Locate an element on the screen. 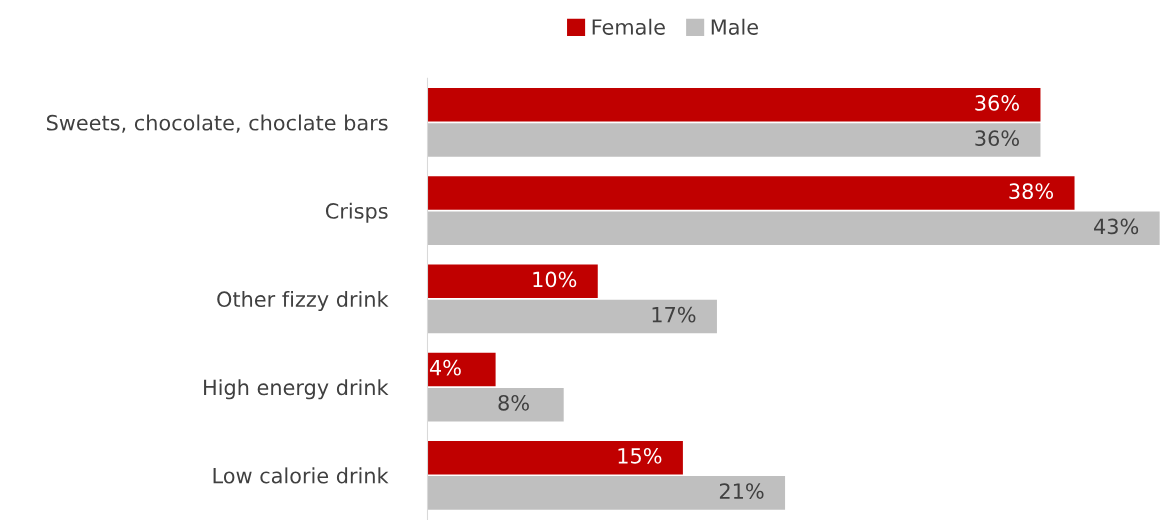 The width and height of the screenshot is (1168, 522). data-label: 4% is located at coordinates (445, 367).